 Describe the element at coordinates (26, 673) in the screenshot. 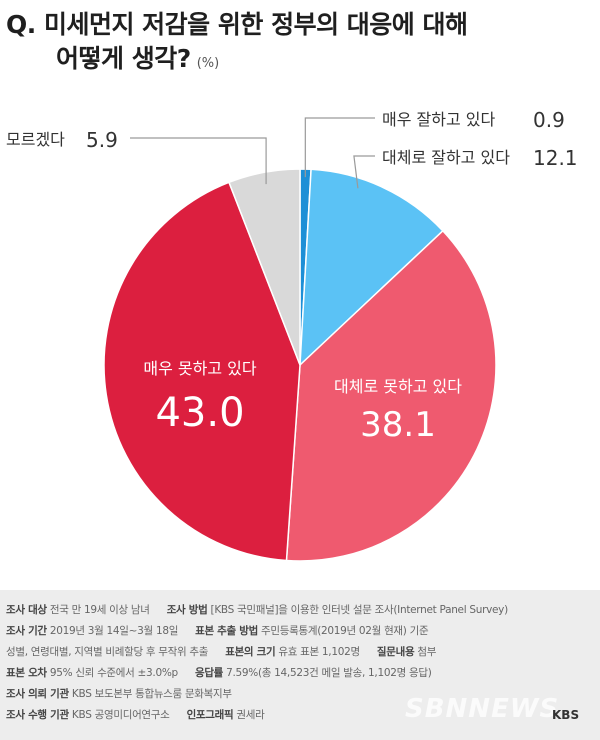

I see `error-label: 표본 오차` at that location.